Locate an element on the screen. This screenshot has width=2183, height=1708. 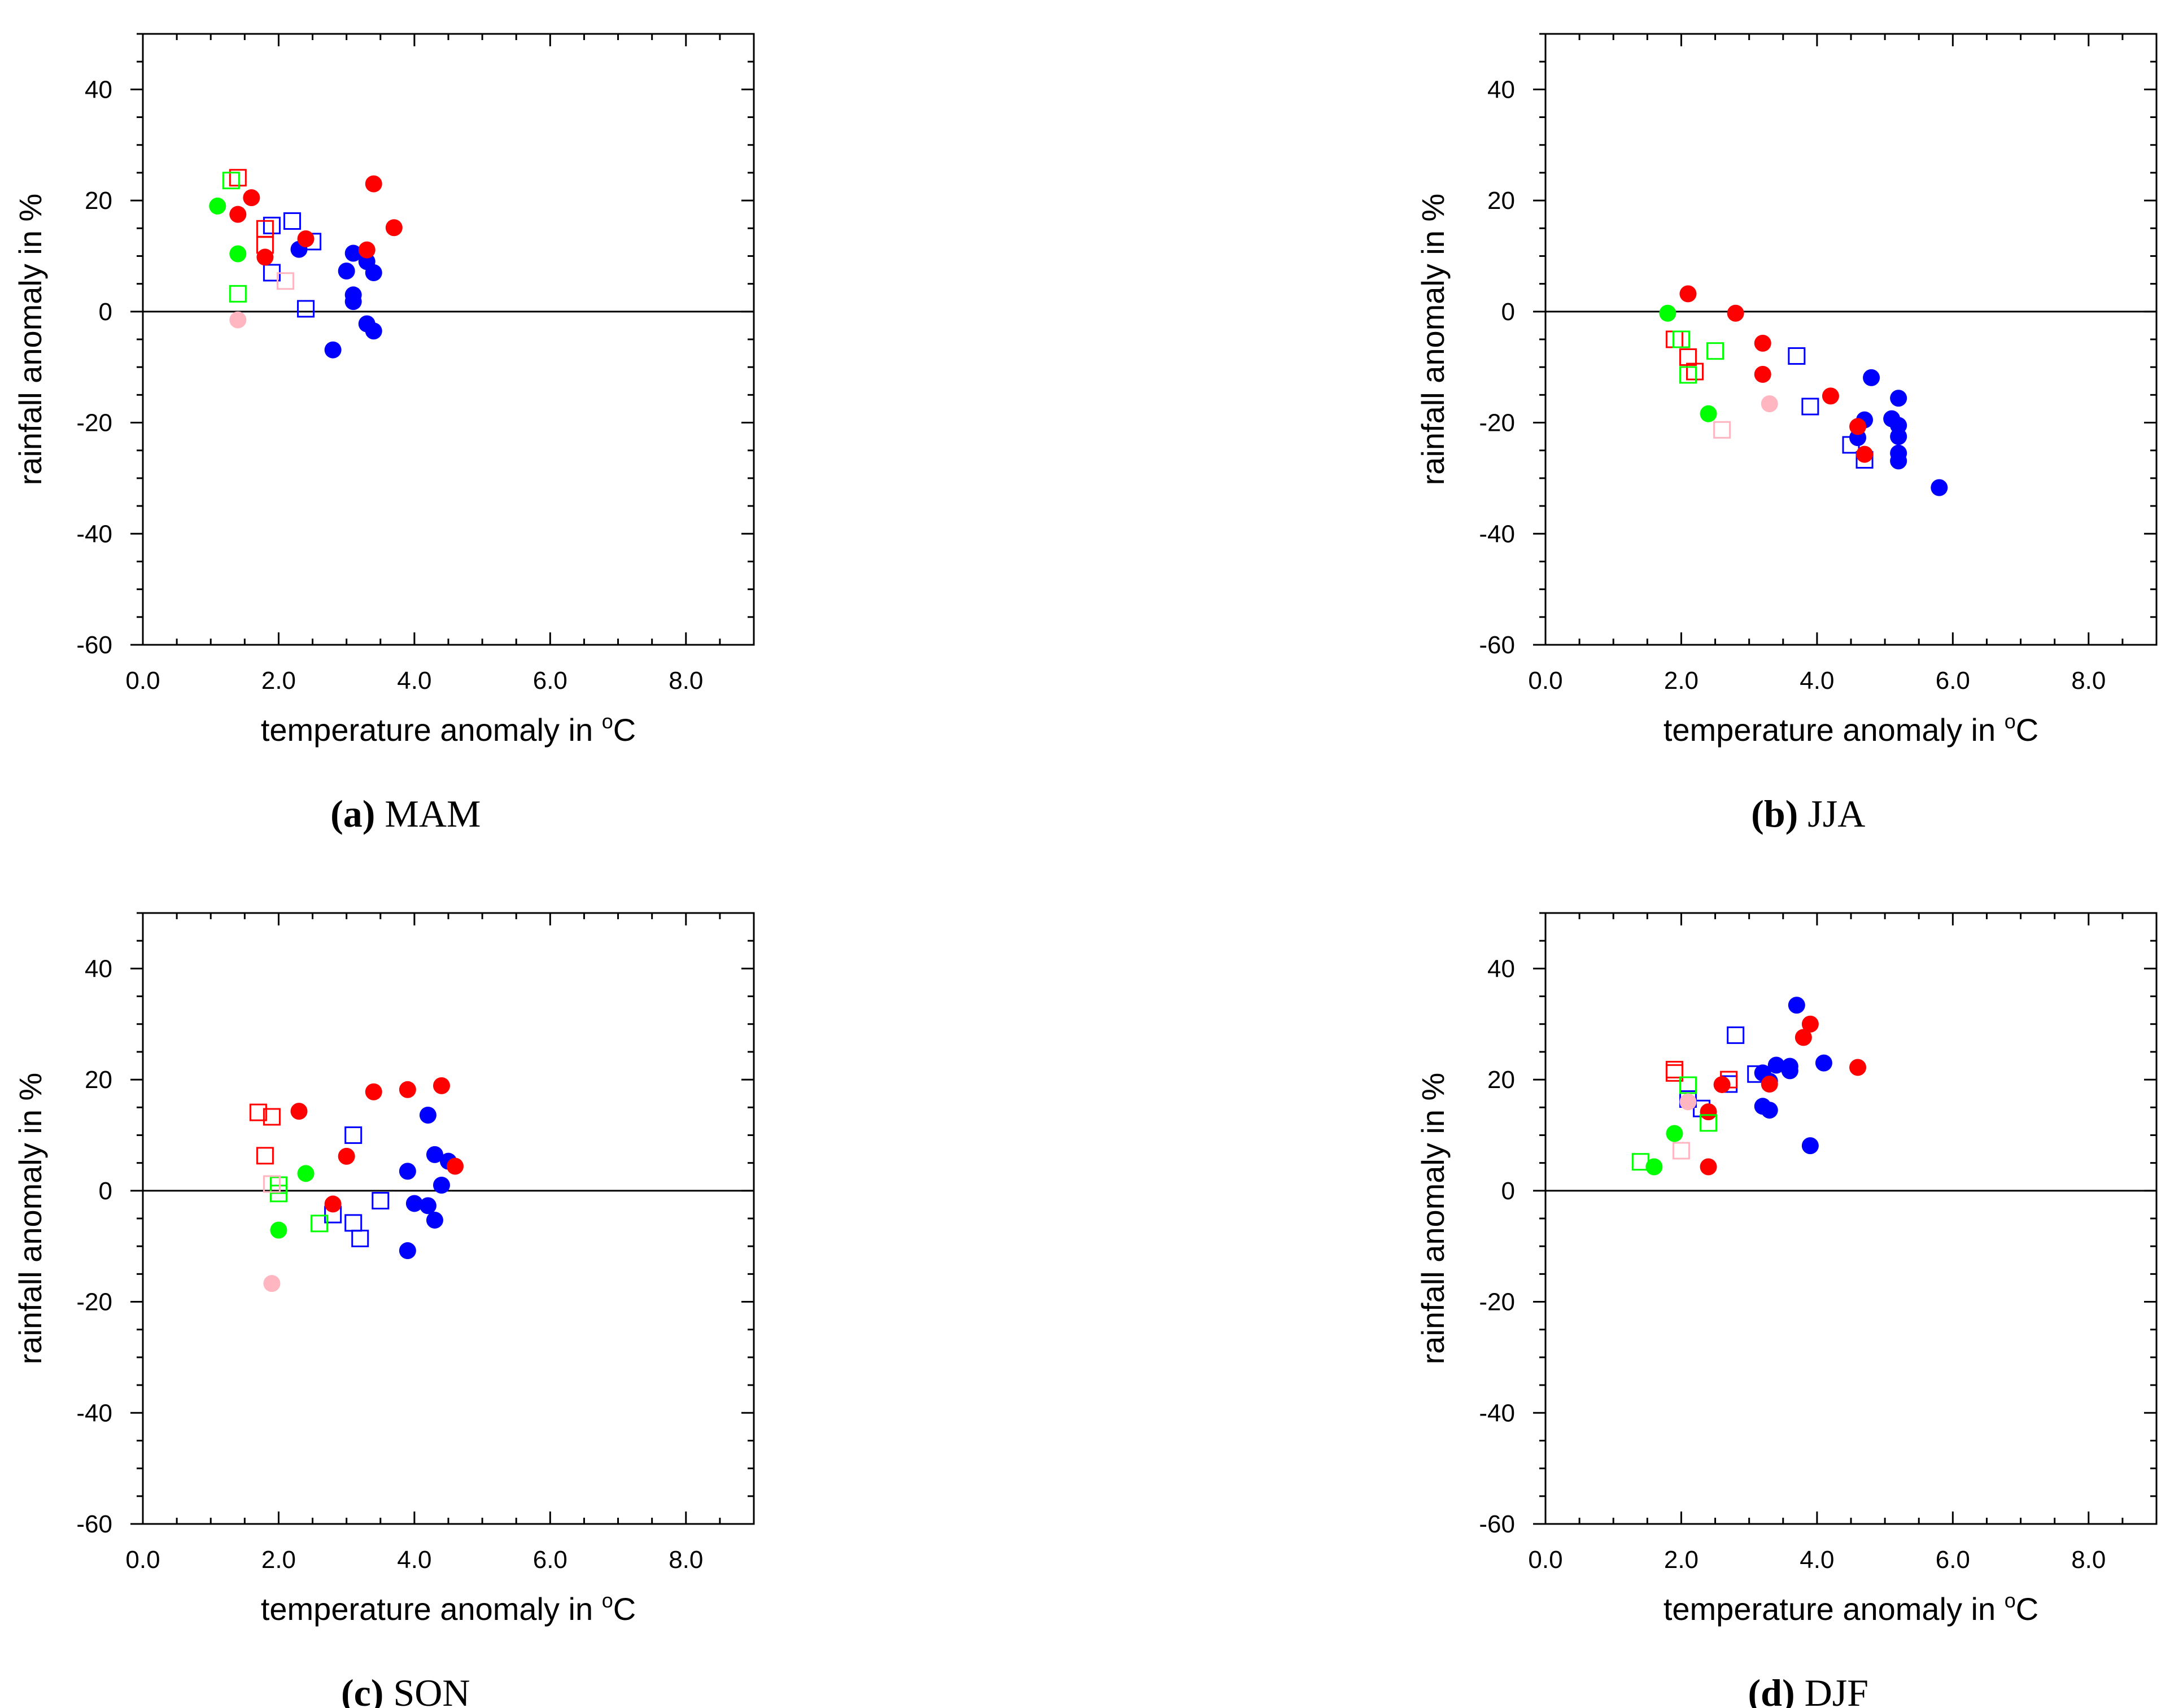
panel-caption: (c) SON is located at coordinates (405, 1689).